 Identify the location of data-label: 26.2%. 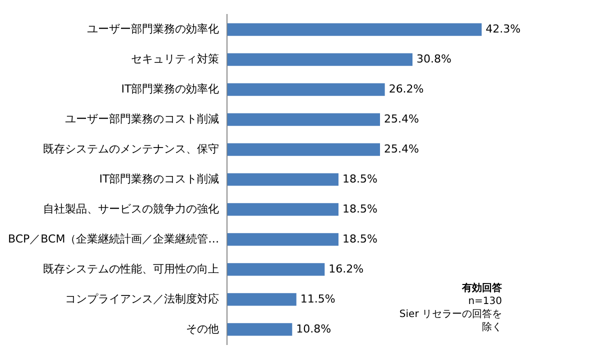
(406, 89).